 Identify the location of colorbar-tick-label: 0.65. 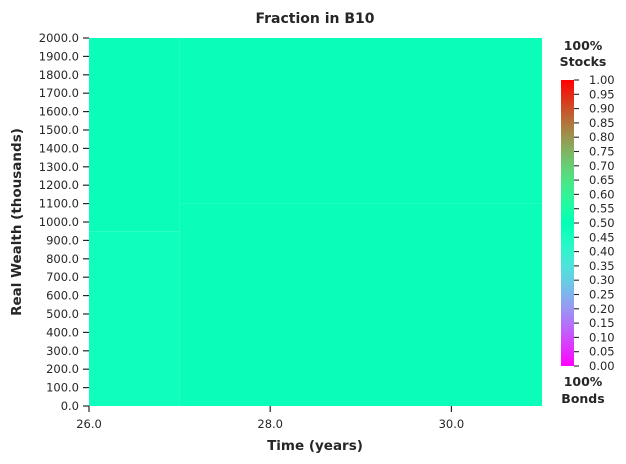
(602, 180).